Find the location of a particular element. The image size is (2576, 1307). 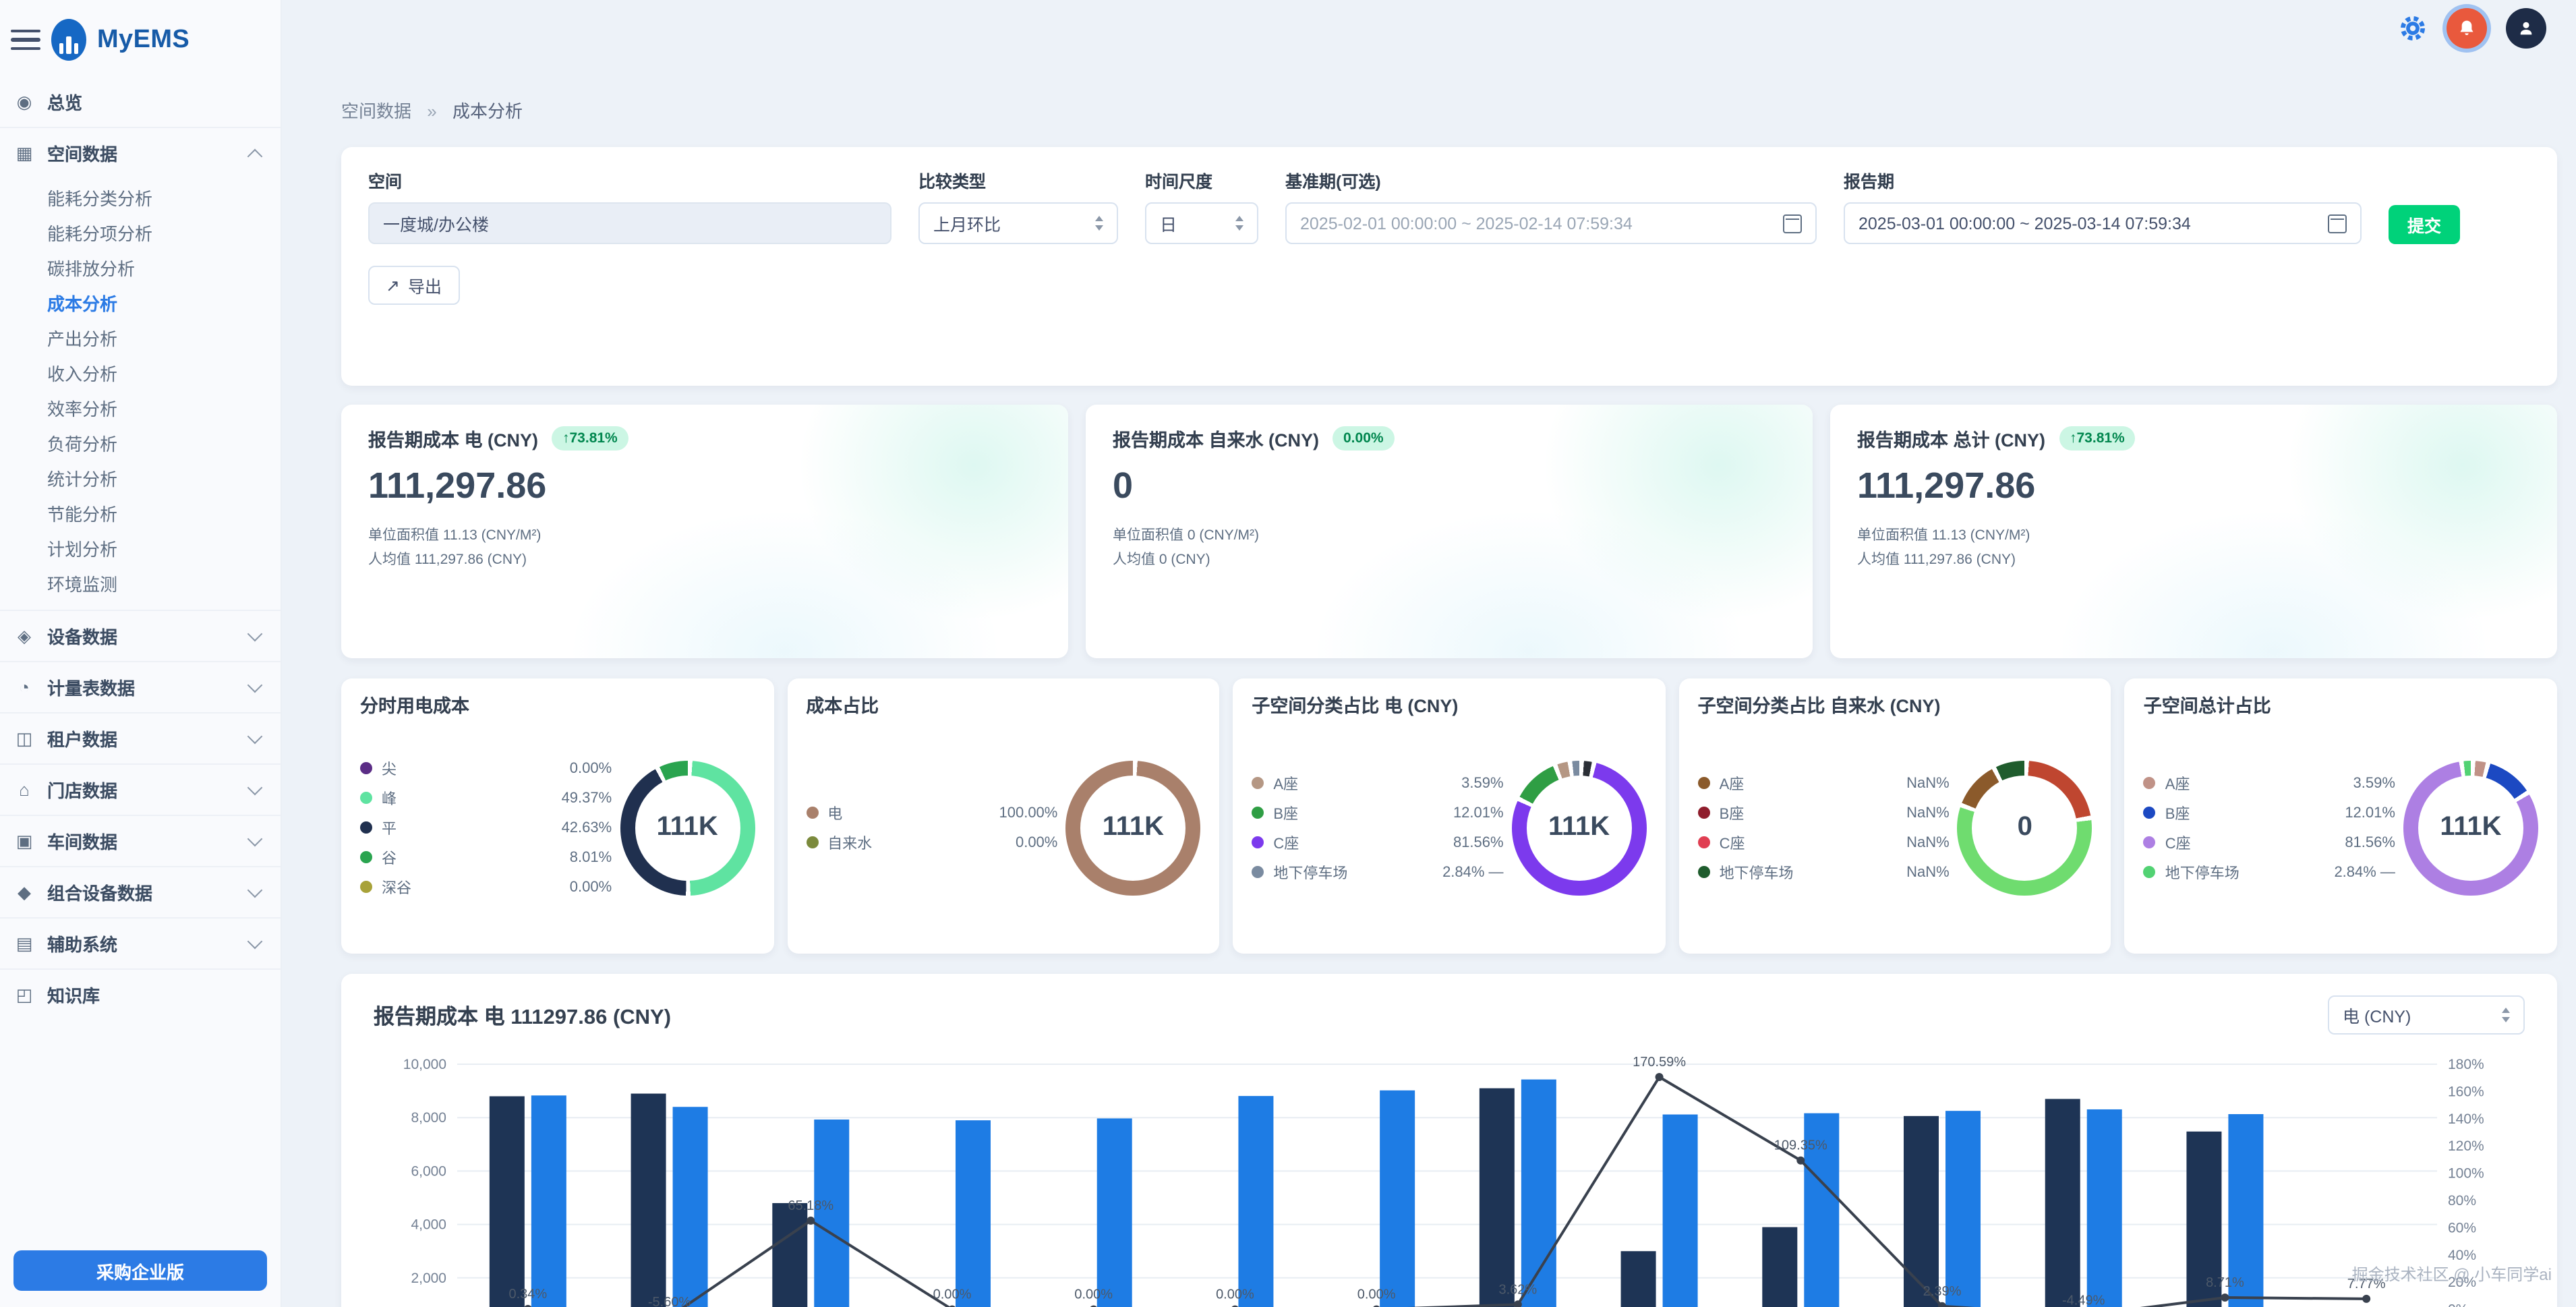

breadcrumb-parent: 空间数据 is located at coordinates (377, 111).